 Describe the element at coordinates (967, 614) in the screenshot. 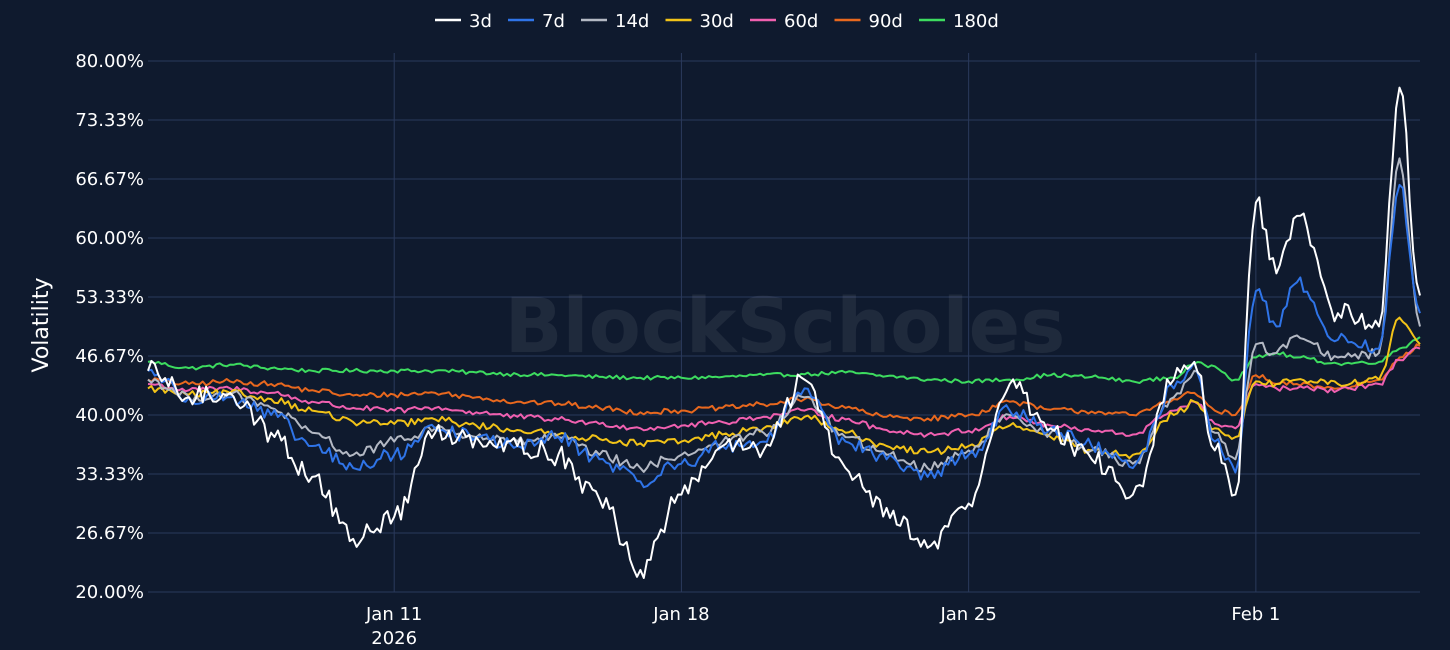

I see `x-tick-label: Jan 25` at that location.